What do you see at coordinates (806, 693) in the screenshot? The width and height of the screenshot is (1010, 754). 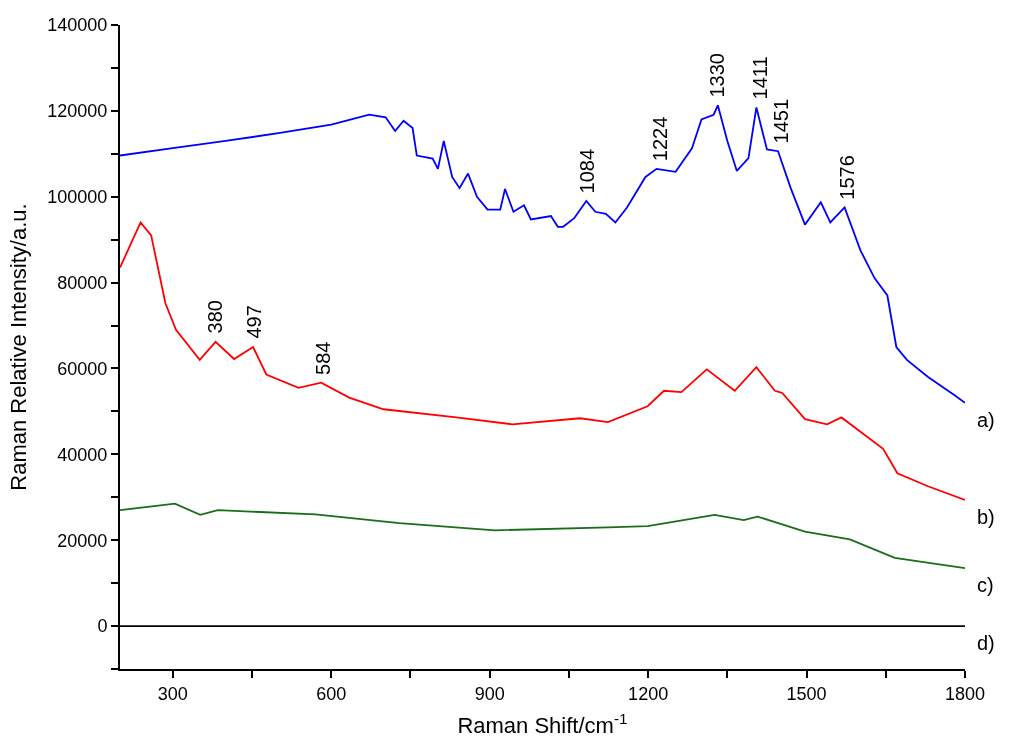 I see `x-tick-label: 1500` at bounding box center [806, 693].